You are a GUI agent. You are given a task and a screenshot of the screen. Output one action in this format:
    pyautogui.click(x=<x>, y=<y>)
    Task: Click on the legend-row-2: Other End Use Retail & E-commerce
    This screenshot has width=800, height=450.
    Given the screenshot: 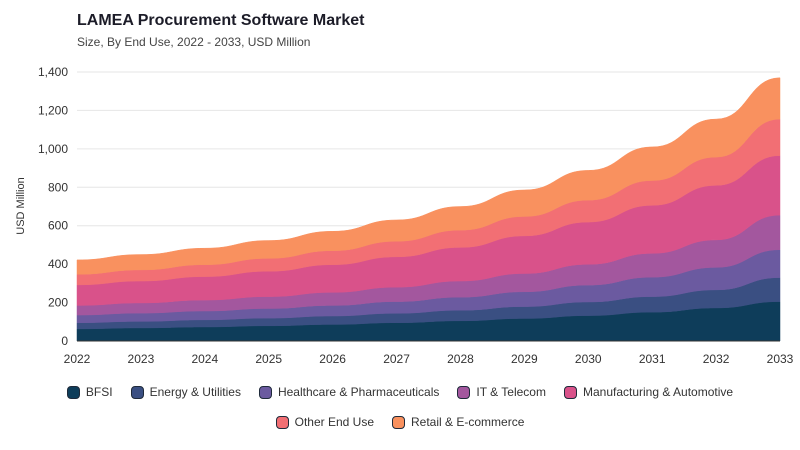 What is the action you would take?
    pyautogui.click(x=400, y=422)
    